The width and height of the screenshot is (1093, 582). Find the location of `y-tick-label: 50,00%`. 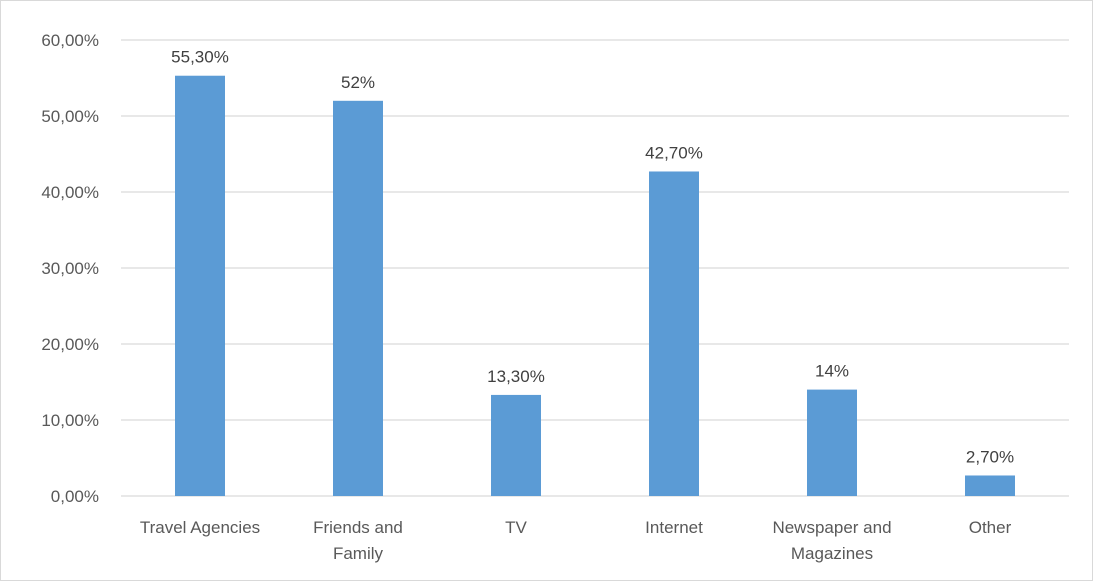

y-tick-label: 50,00% is located at coordinates (70, 116).